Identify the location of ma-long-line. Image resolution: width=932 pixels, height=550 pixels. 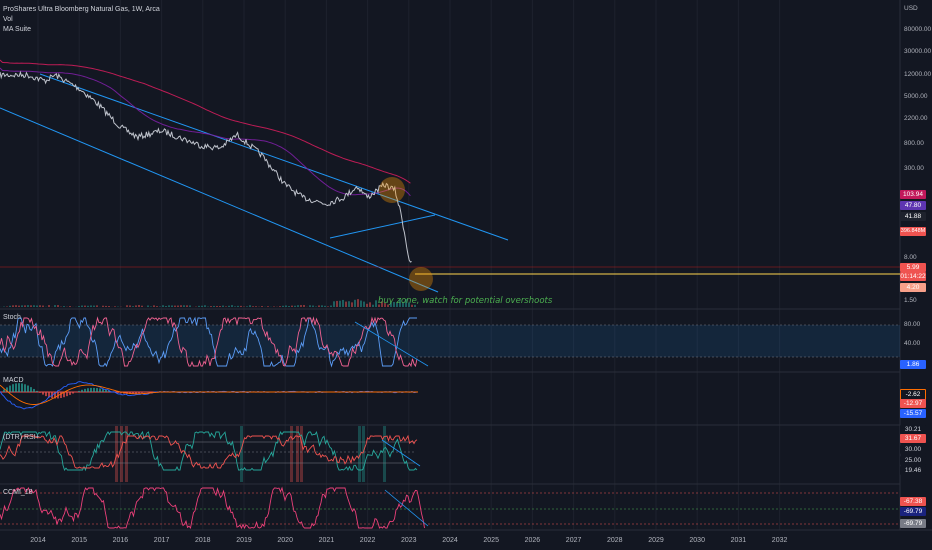
(205, 121).